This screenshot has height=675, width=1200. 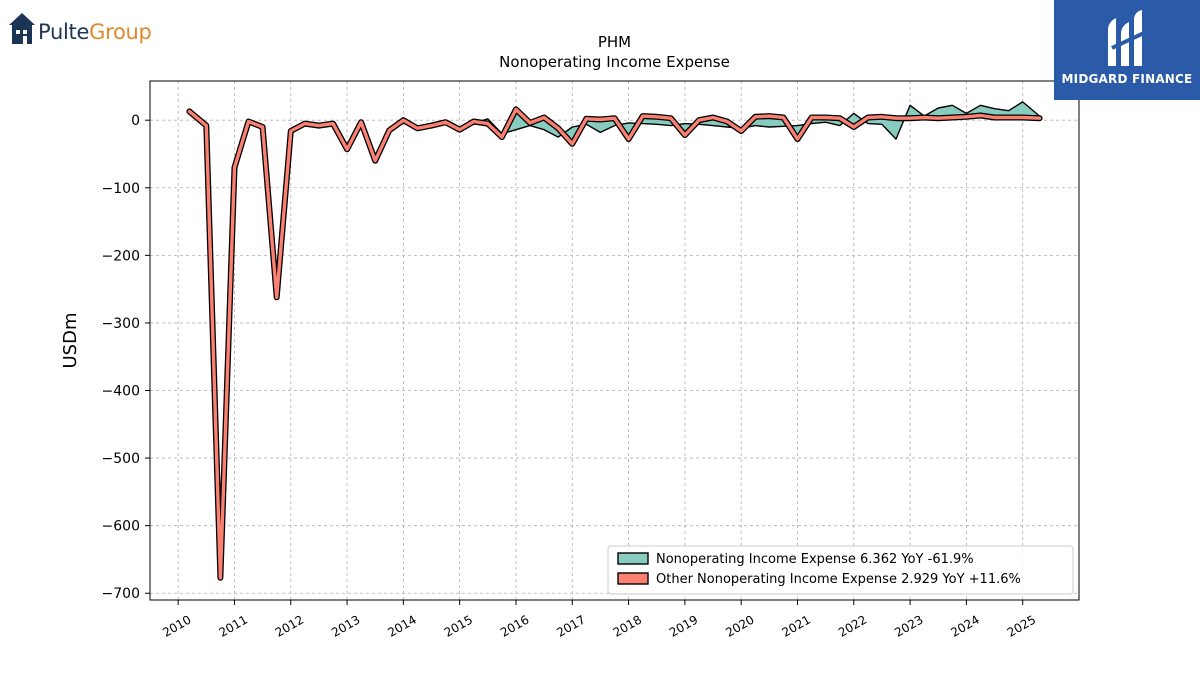 I want to click on x-tick-label: 2021, so click(x=796, y=625).